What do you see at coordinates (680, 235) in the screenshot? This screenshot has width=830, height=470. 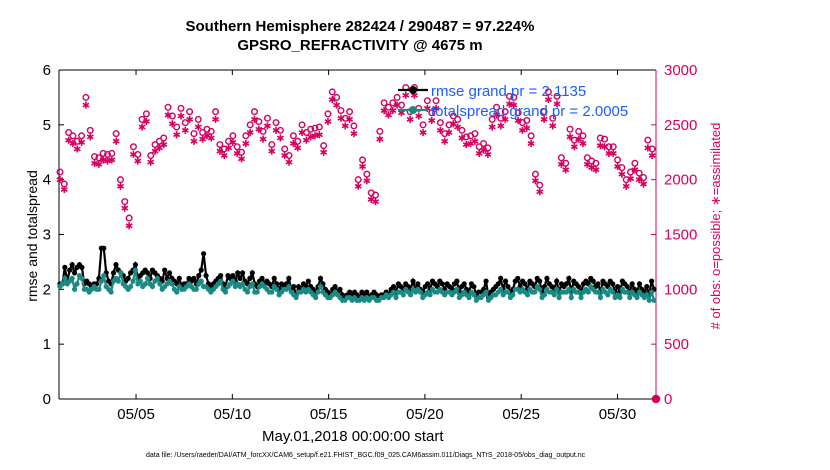 I see `y-right-tick-label: 1500` at bounding box center [680, 235].